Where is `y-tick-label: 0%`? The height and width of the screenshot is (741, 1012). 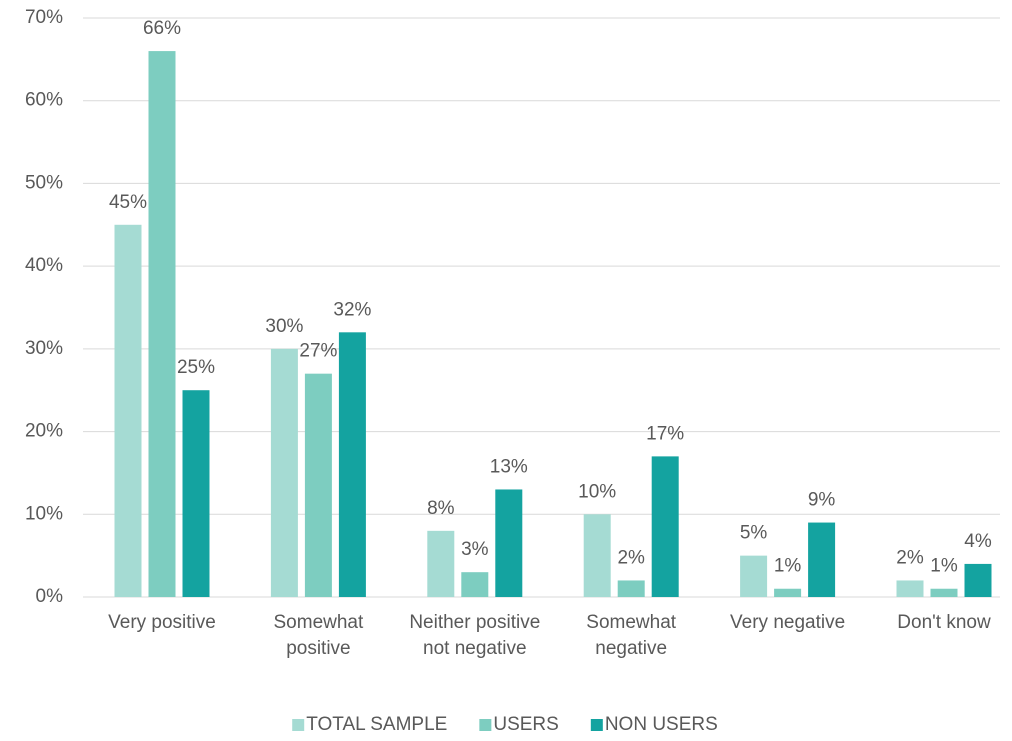 y-tick-label: 0% is located at coordinates (50, 596).